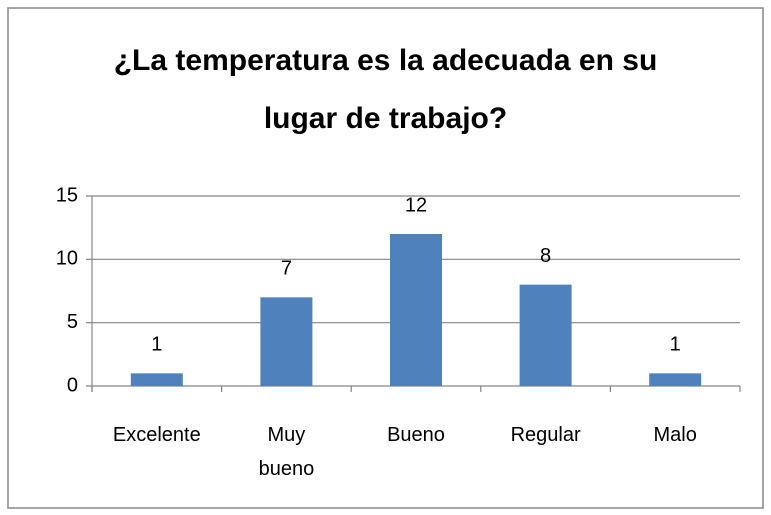  I want to click on y-tick-label: 5, so click(72, 322).